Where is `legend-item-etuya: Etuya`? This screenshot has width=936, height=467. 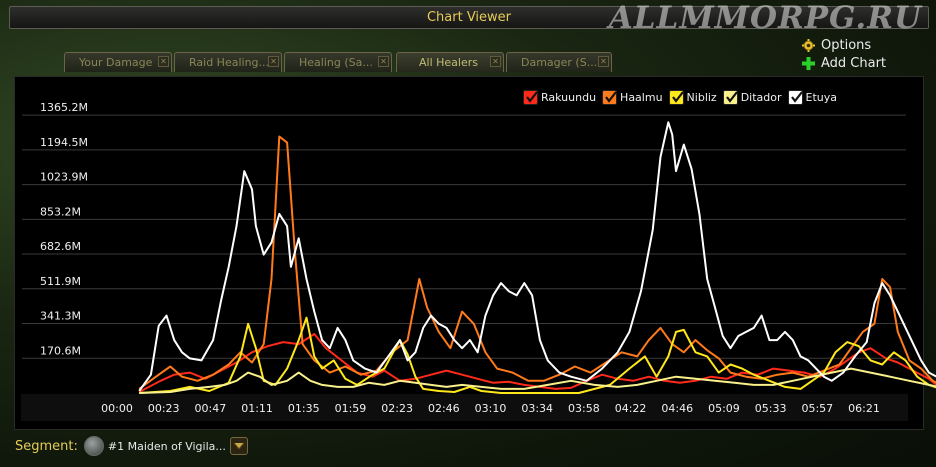
legend-item-etuya: Etuya is located at coordinates (812, 97).